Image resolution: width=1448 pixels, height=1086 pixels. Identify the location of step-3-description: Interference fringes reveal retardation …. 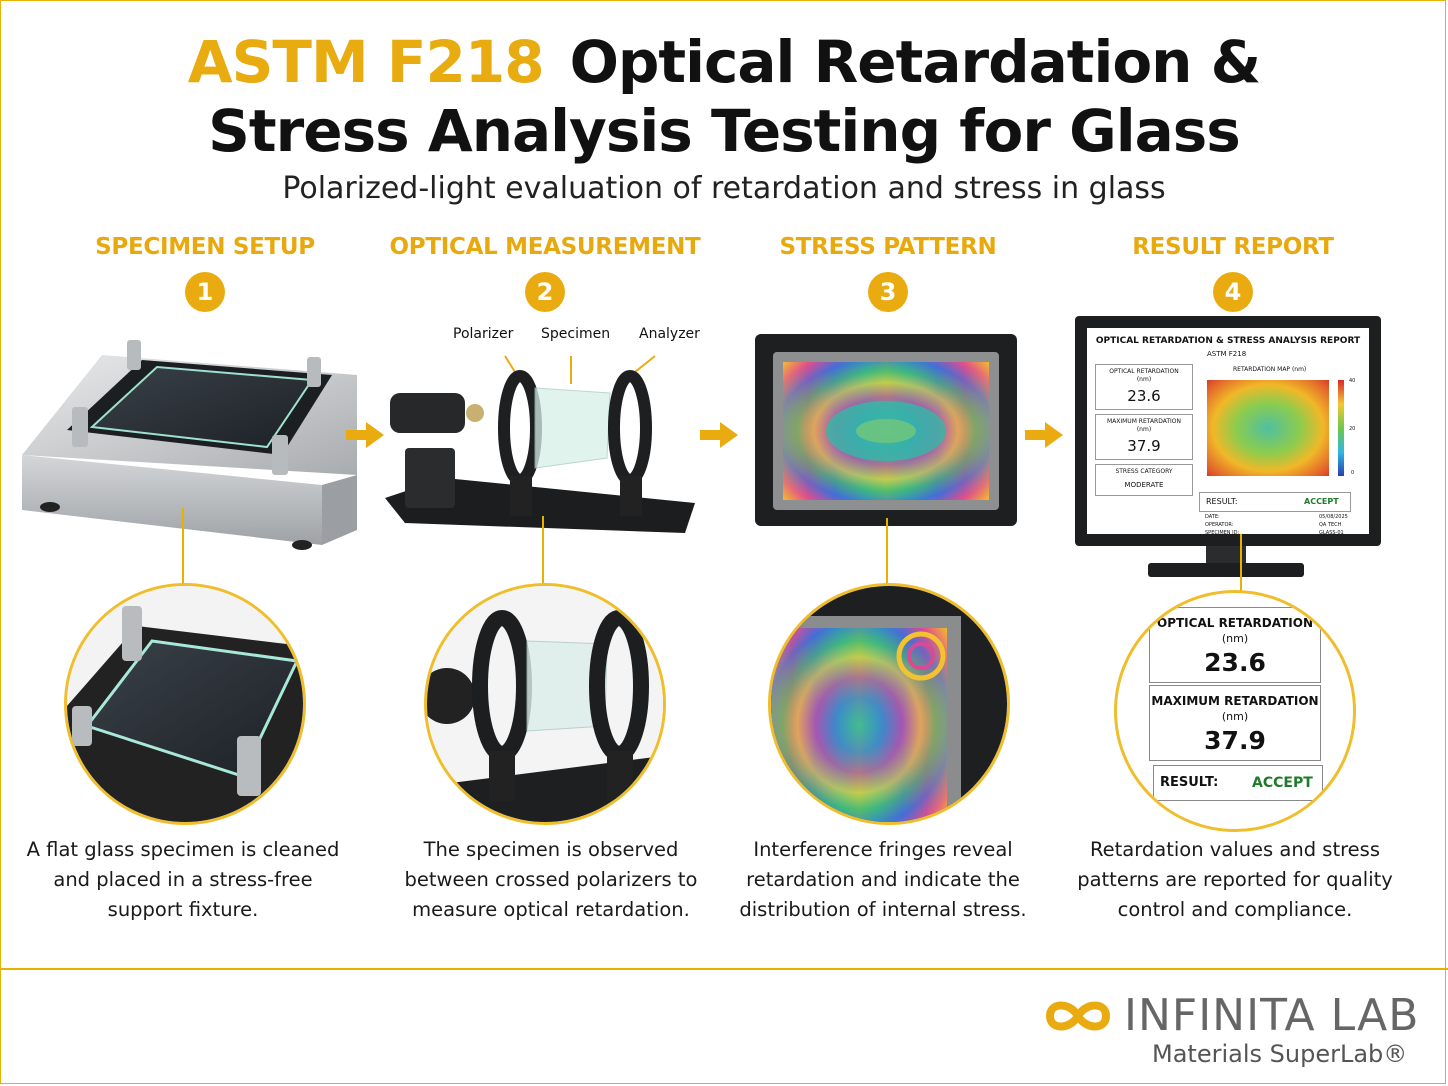
(883, 879).